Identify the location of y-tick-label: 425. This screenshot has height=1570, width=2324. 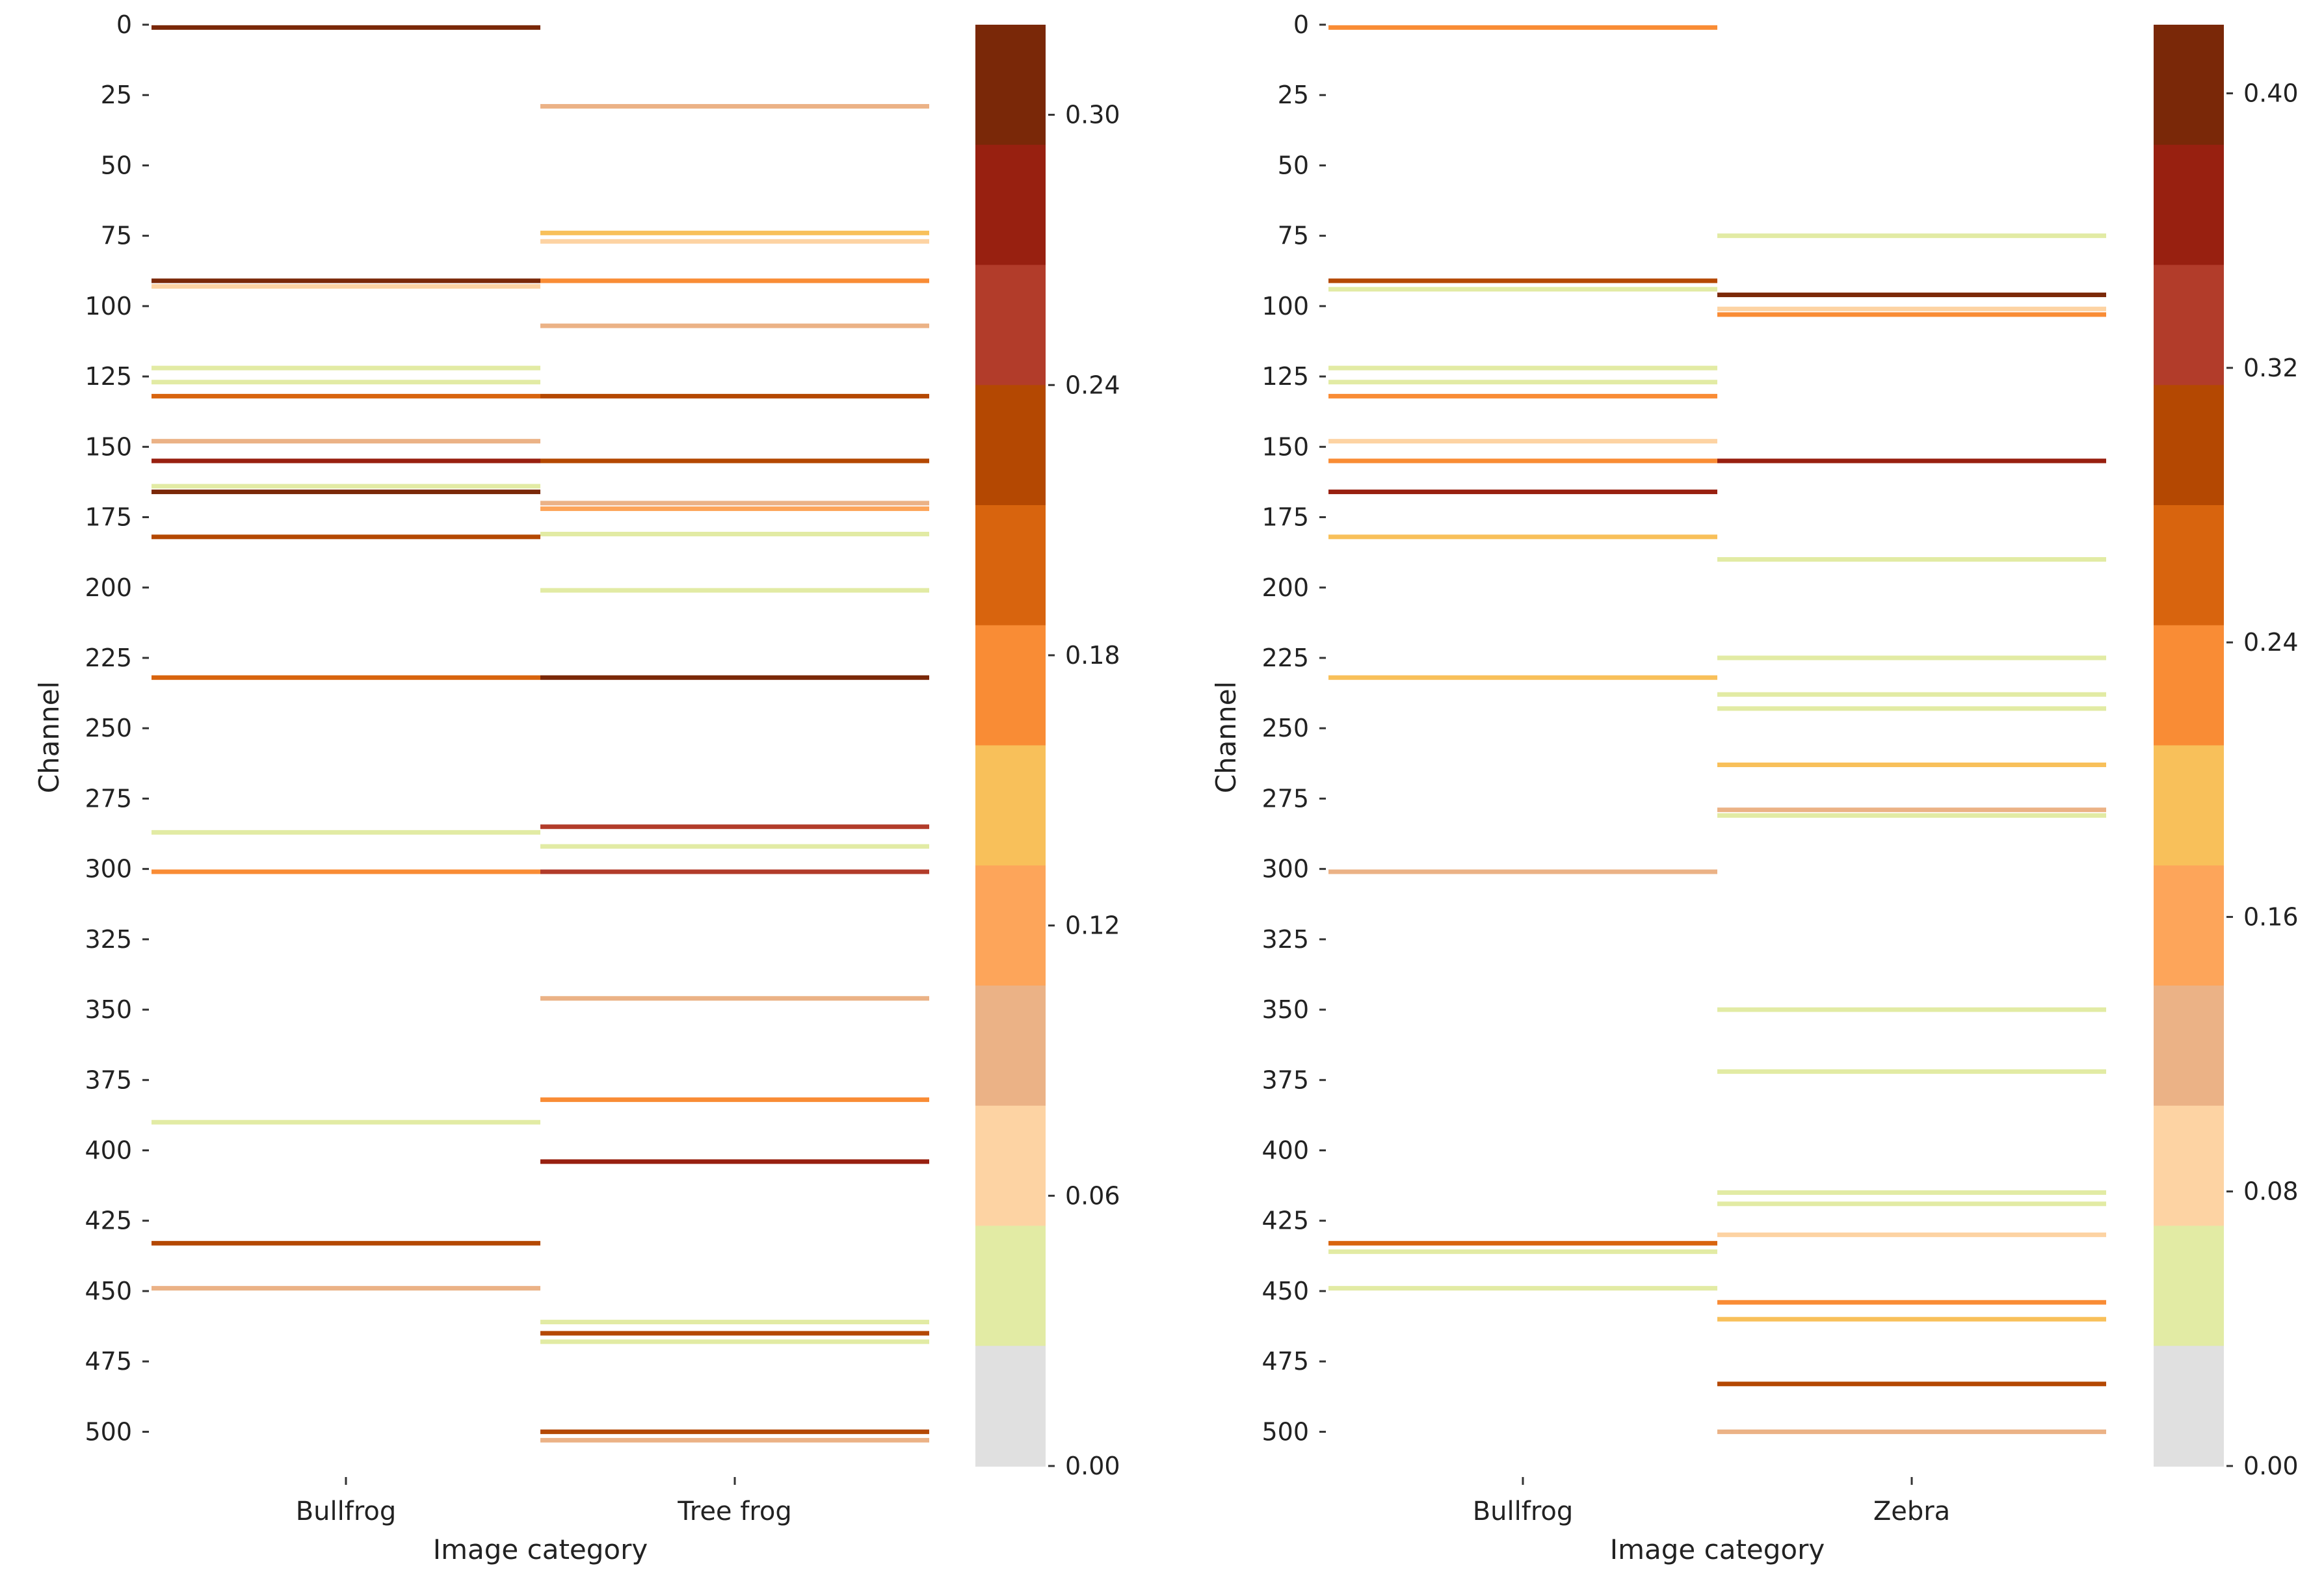
(1285, 1221).